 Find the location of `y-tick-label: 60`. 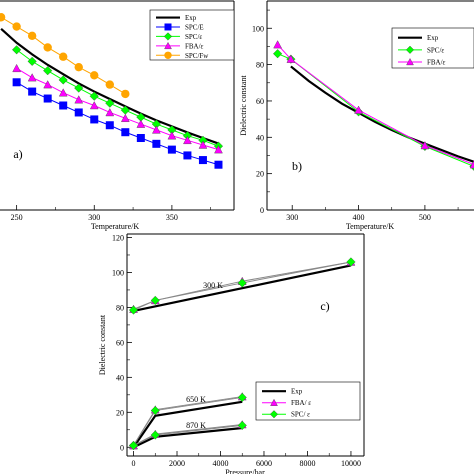

y-tick-label: 60 is located at coordinates (120, 342).